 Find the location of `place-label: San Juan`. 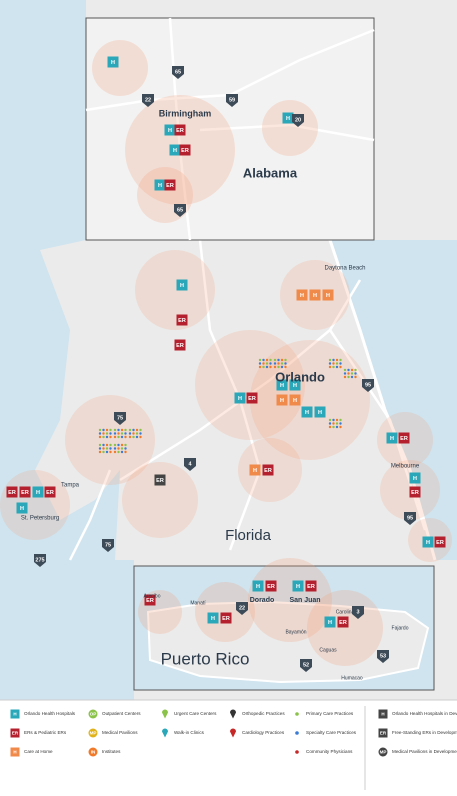

place-label: San Juan is located at coordinates (304, 600).